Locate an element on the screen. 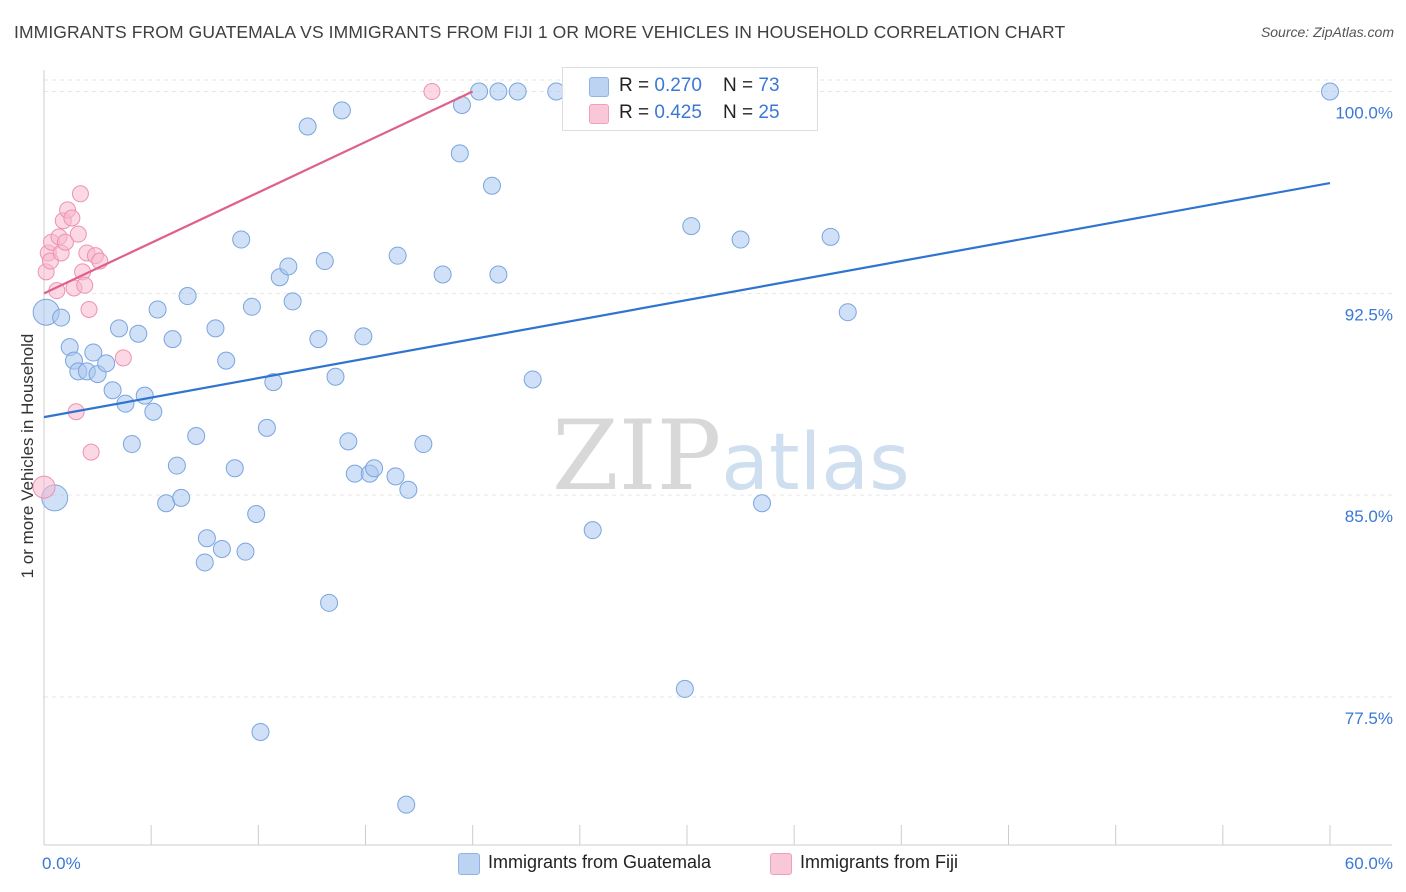 The image size is (1406, 892). source-credit: Source: ZipAtlas.com is located at coordinates (1327, 32).